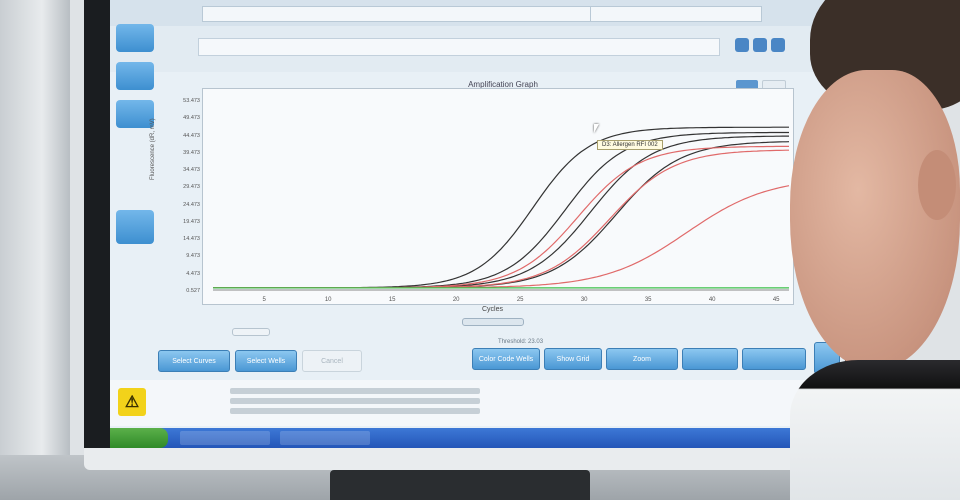  Describe the element at coordinates (191, 222) in the screenshot. I see `y-tick-label: 19.473` at that location.